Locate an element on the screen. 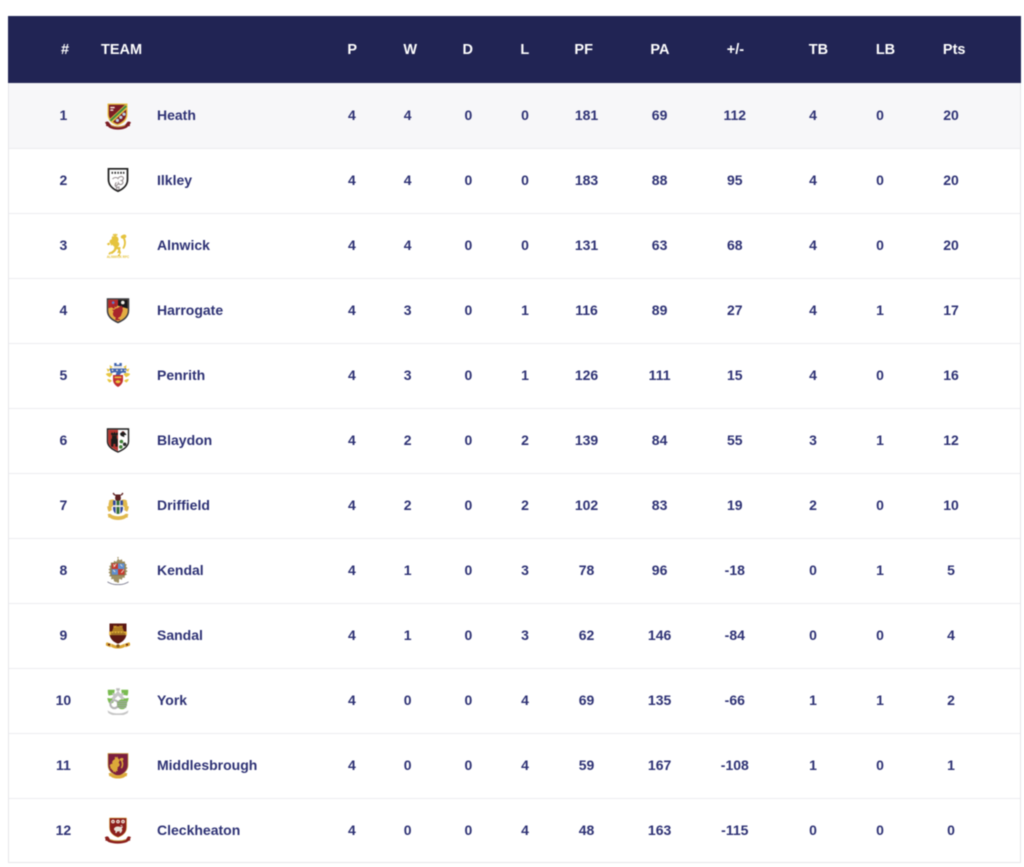 The image size is (1024, 867). svg-text: ALNWICK RFC is located at coordinates (118, 257).